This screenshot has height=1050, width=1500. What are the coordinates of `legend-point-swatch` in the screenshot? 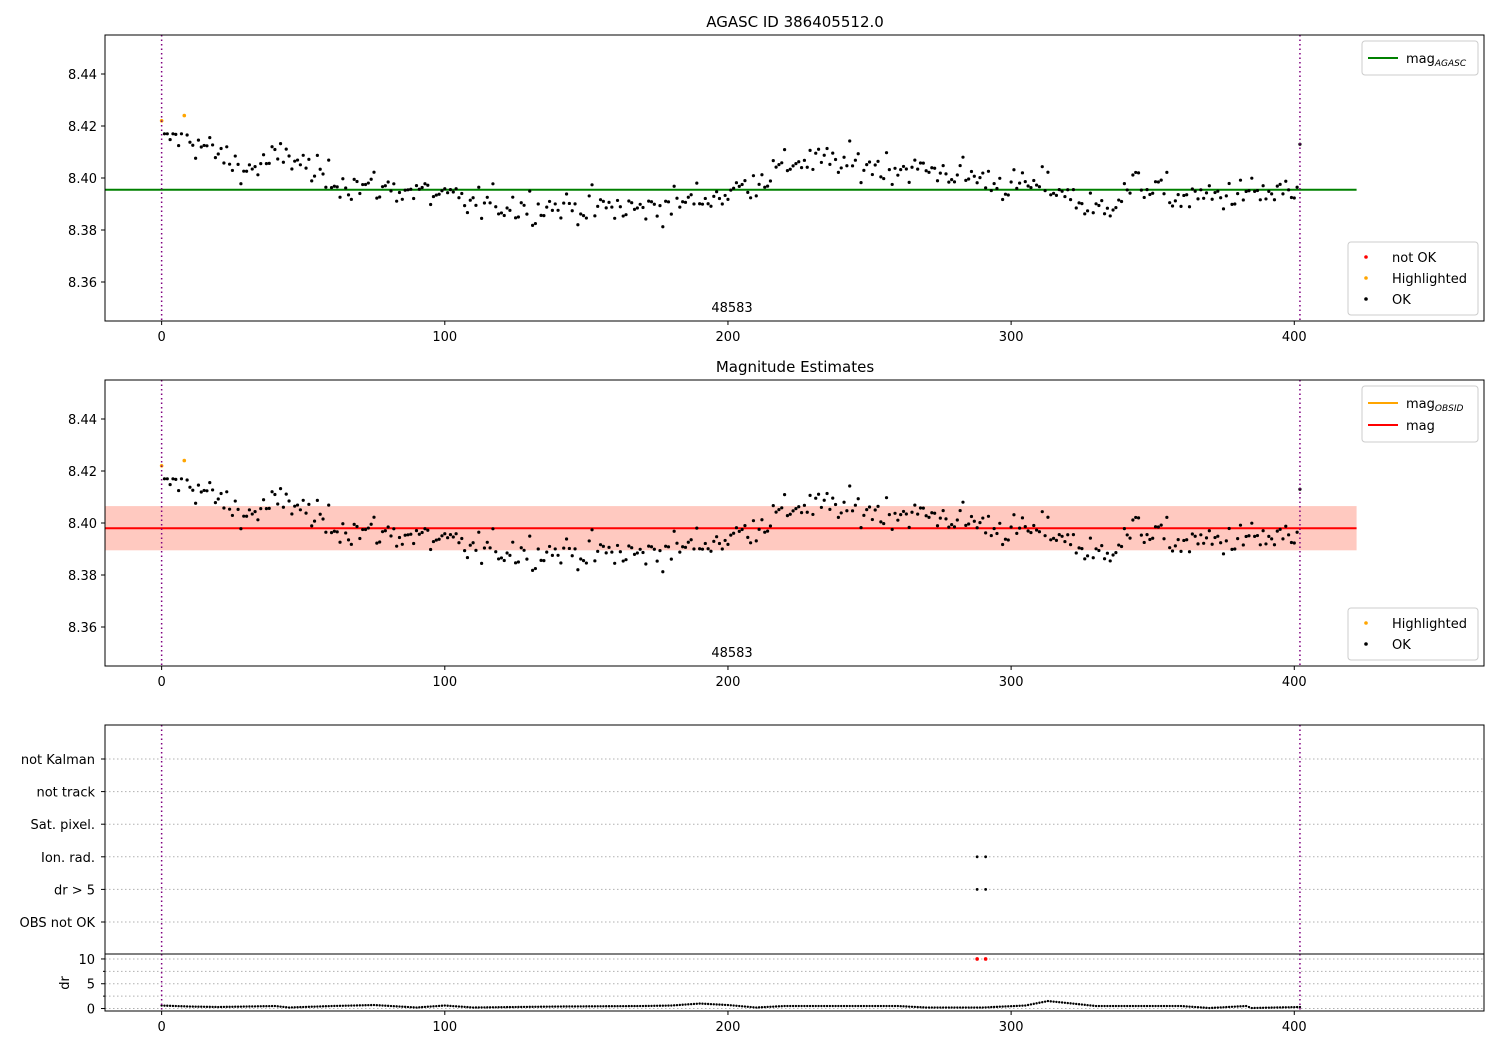 It's located at (1366, 644).